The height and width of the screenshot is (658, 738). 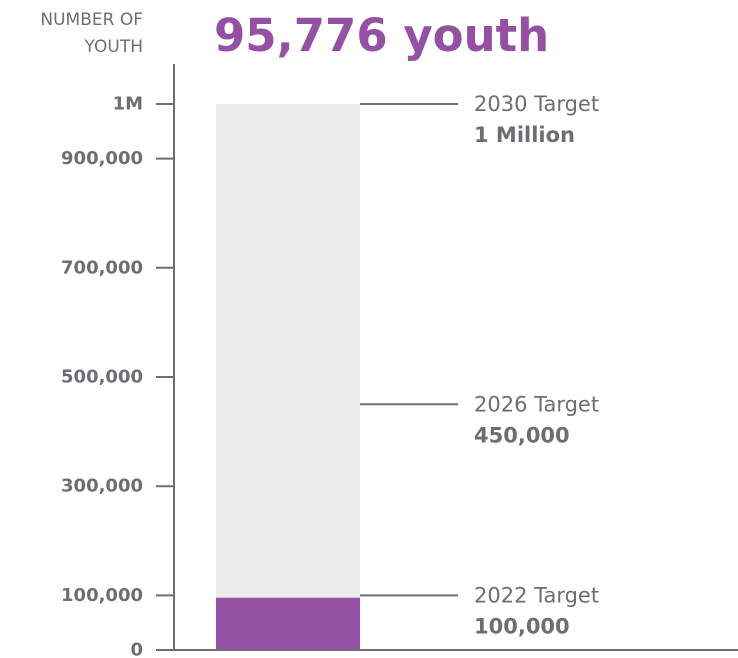 I want to click on target-value: 450,000, so click(x=522, y=435).